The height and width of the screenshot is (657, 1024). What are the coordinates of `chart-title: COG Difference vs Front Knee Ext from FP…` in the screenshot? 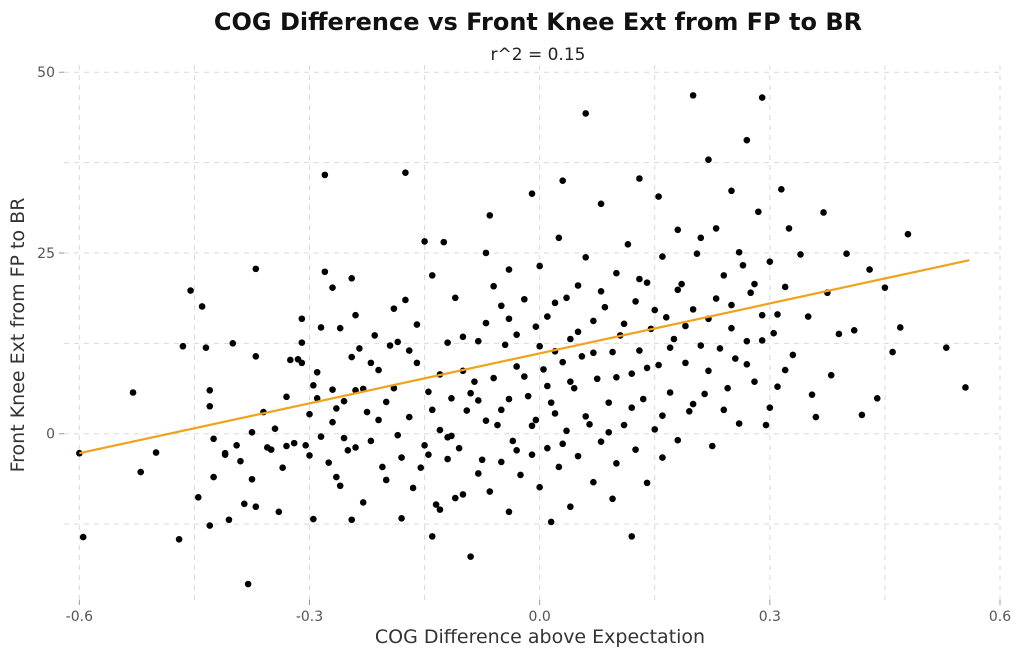 It's located at (538, 22).